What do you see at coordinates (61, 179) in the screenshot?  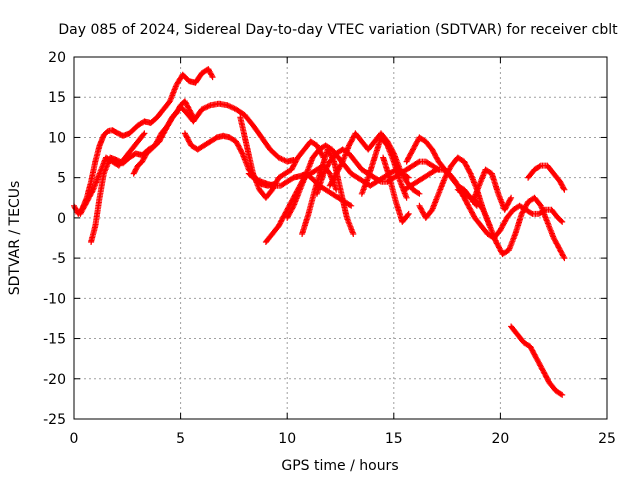 I see `y-tick-label: 5` at bounding box center [61, 179].